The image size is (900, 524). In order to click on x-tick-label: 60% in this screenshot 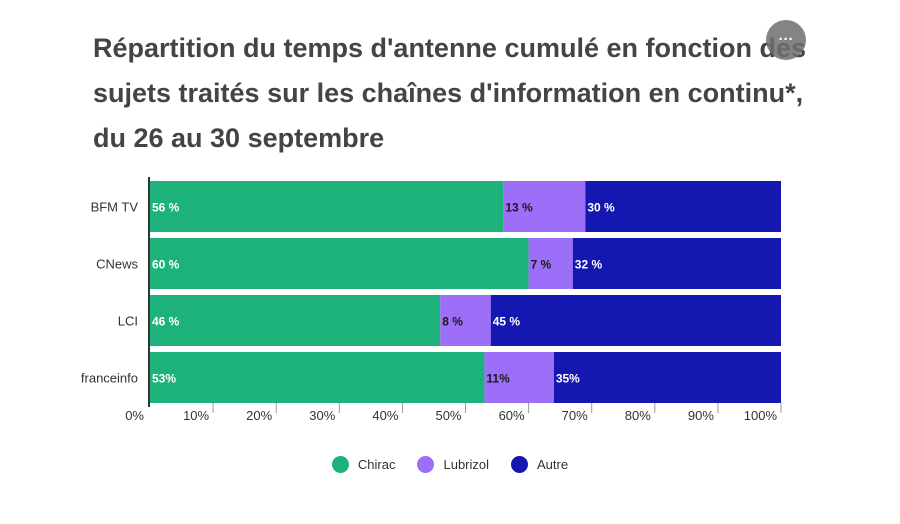, I will do `click(512, 415)`.